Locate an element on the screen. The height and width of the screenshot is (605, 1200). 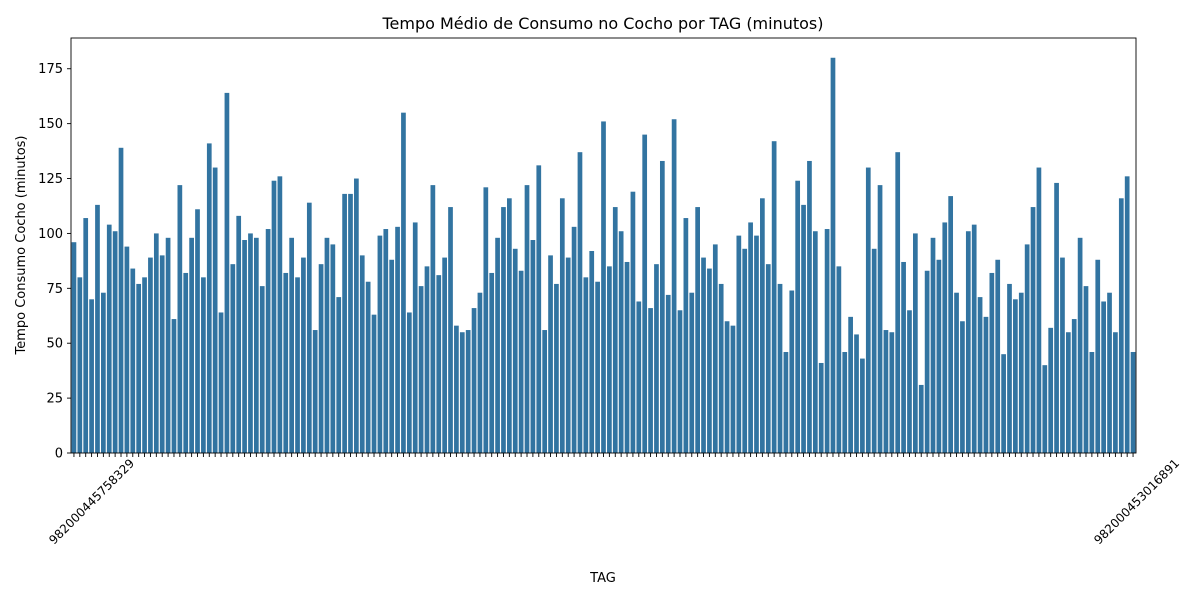
y-tick-label: 175 is located at coordinates (50, 69).